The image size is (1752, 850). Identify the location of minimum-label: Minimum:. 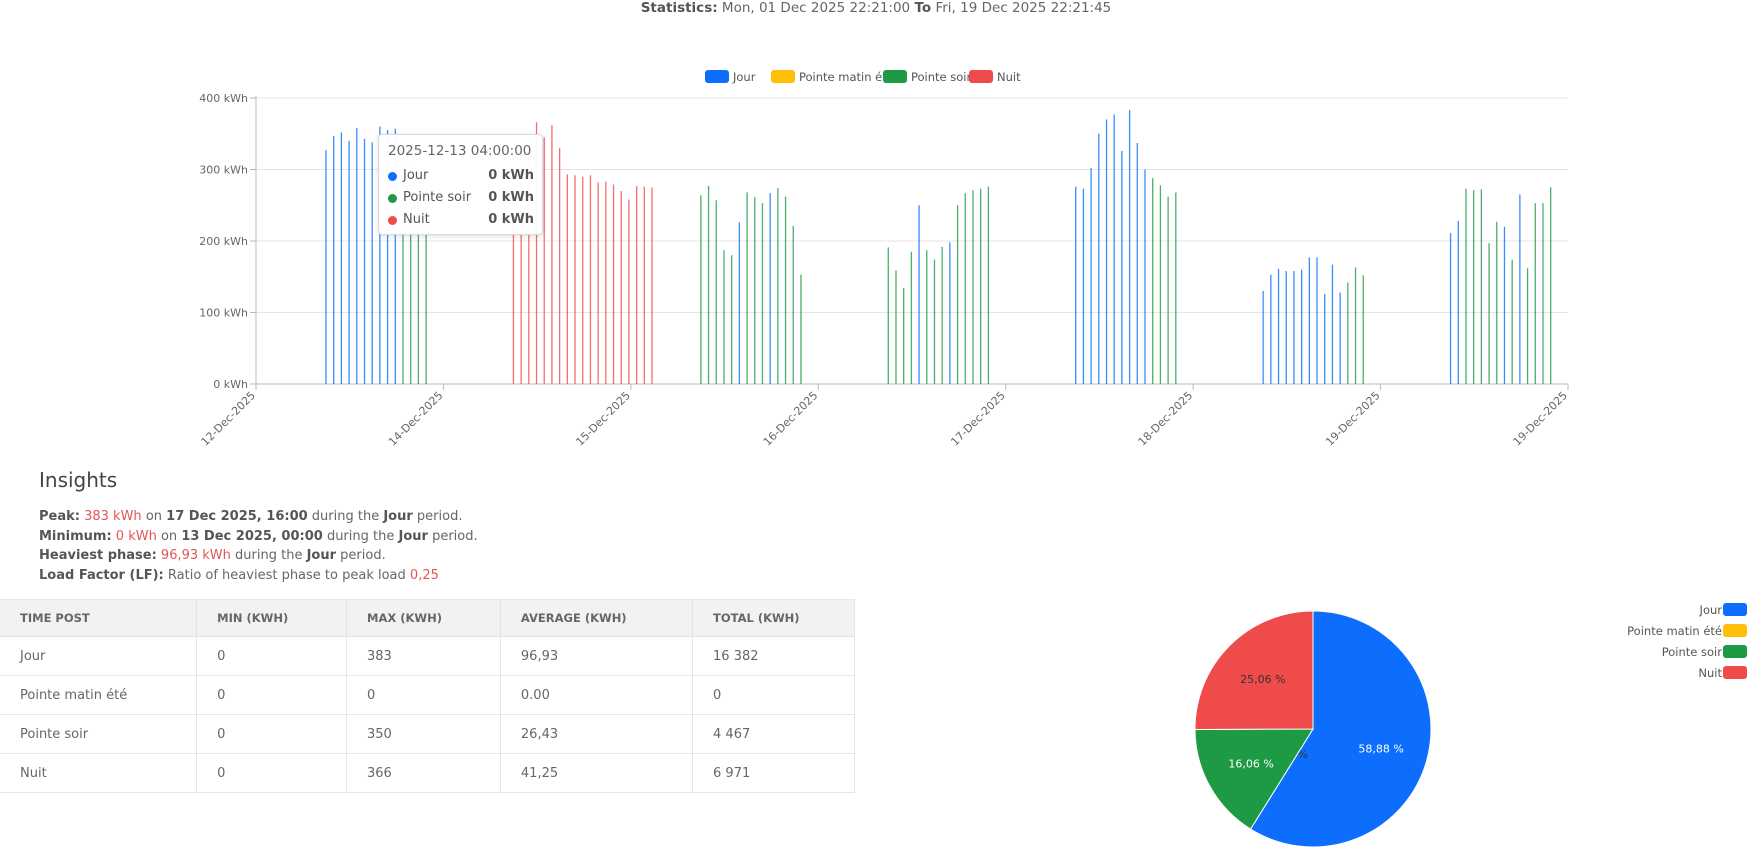
(75, 536).